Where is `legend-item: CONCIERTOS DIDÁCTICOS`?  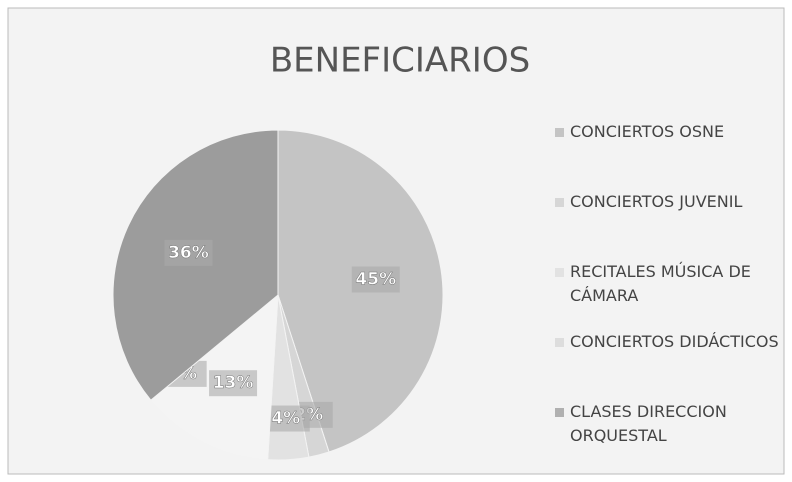 legend-item: CONCIERTOS DIDÁCTICOS is located at coordinates (670, 365).